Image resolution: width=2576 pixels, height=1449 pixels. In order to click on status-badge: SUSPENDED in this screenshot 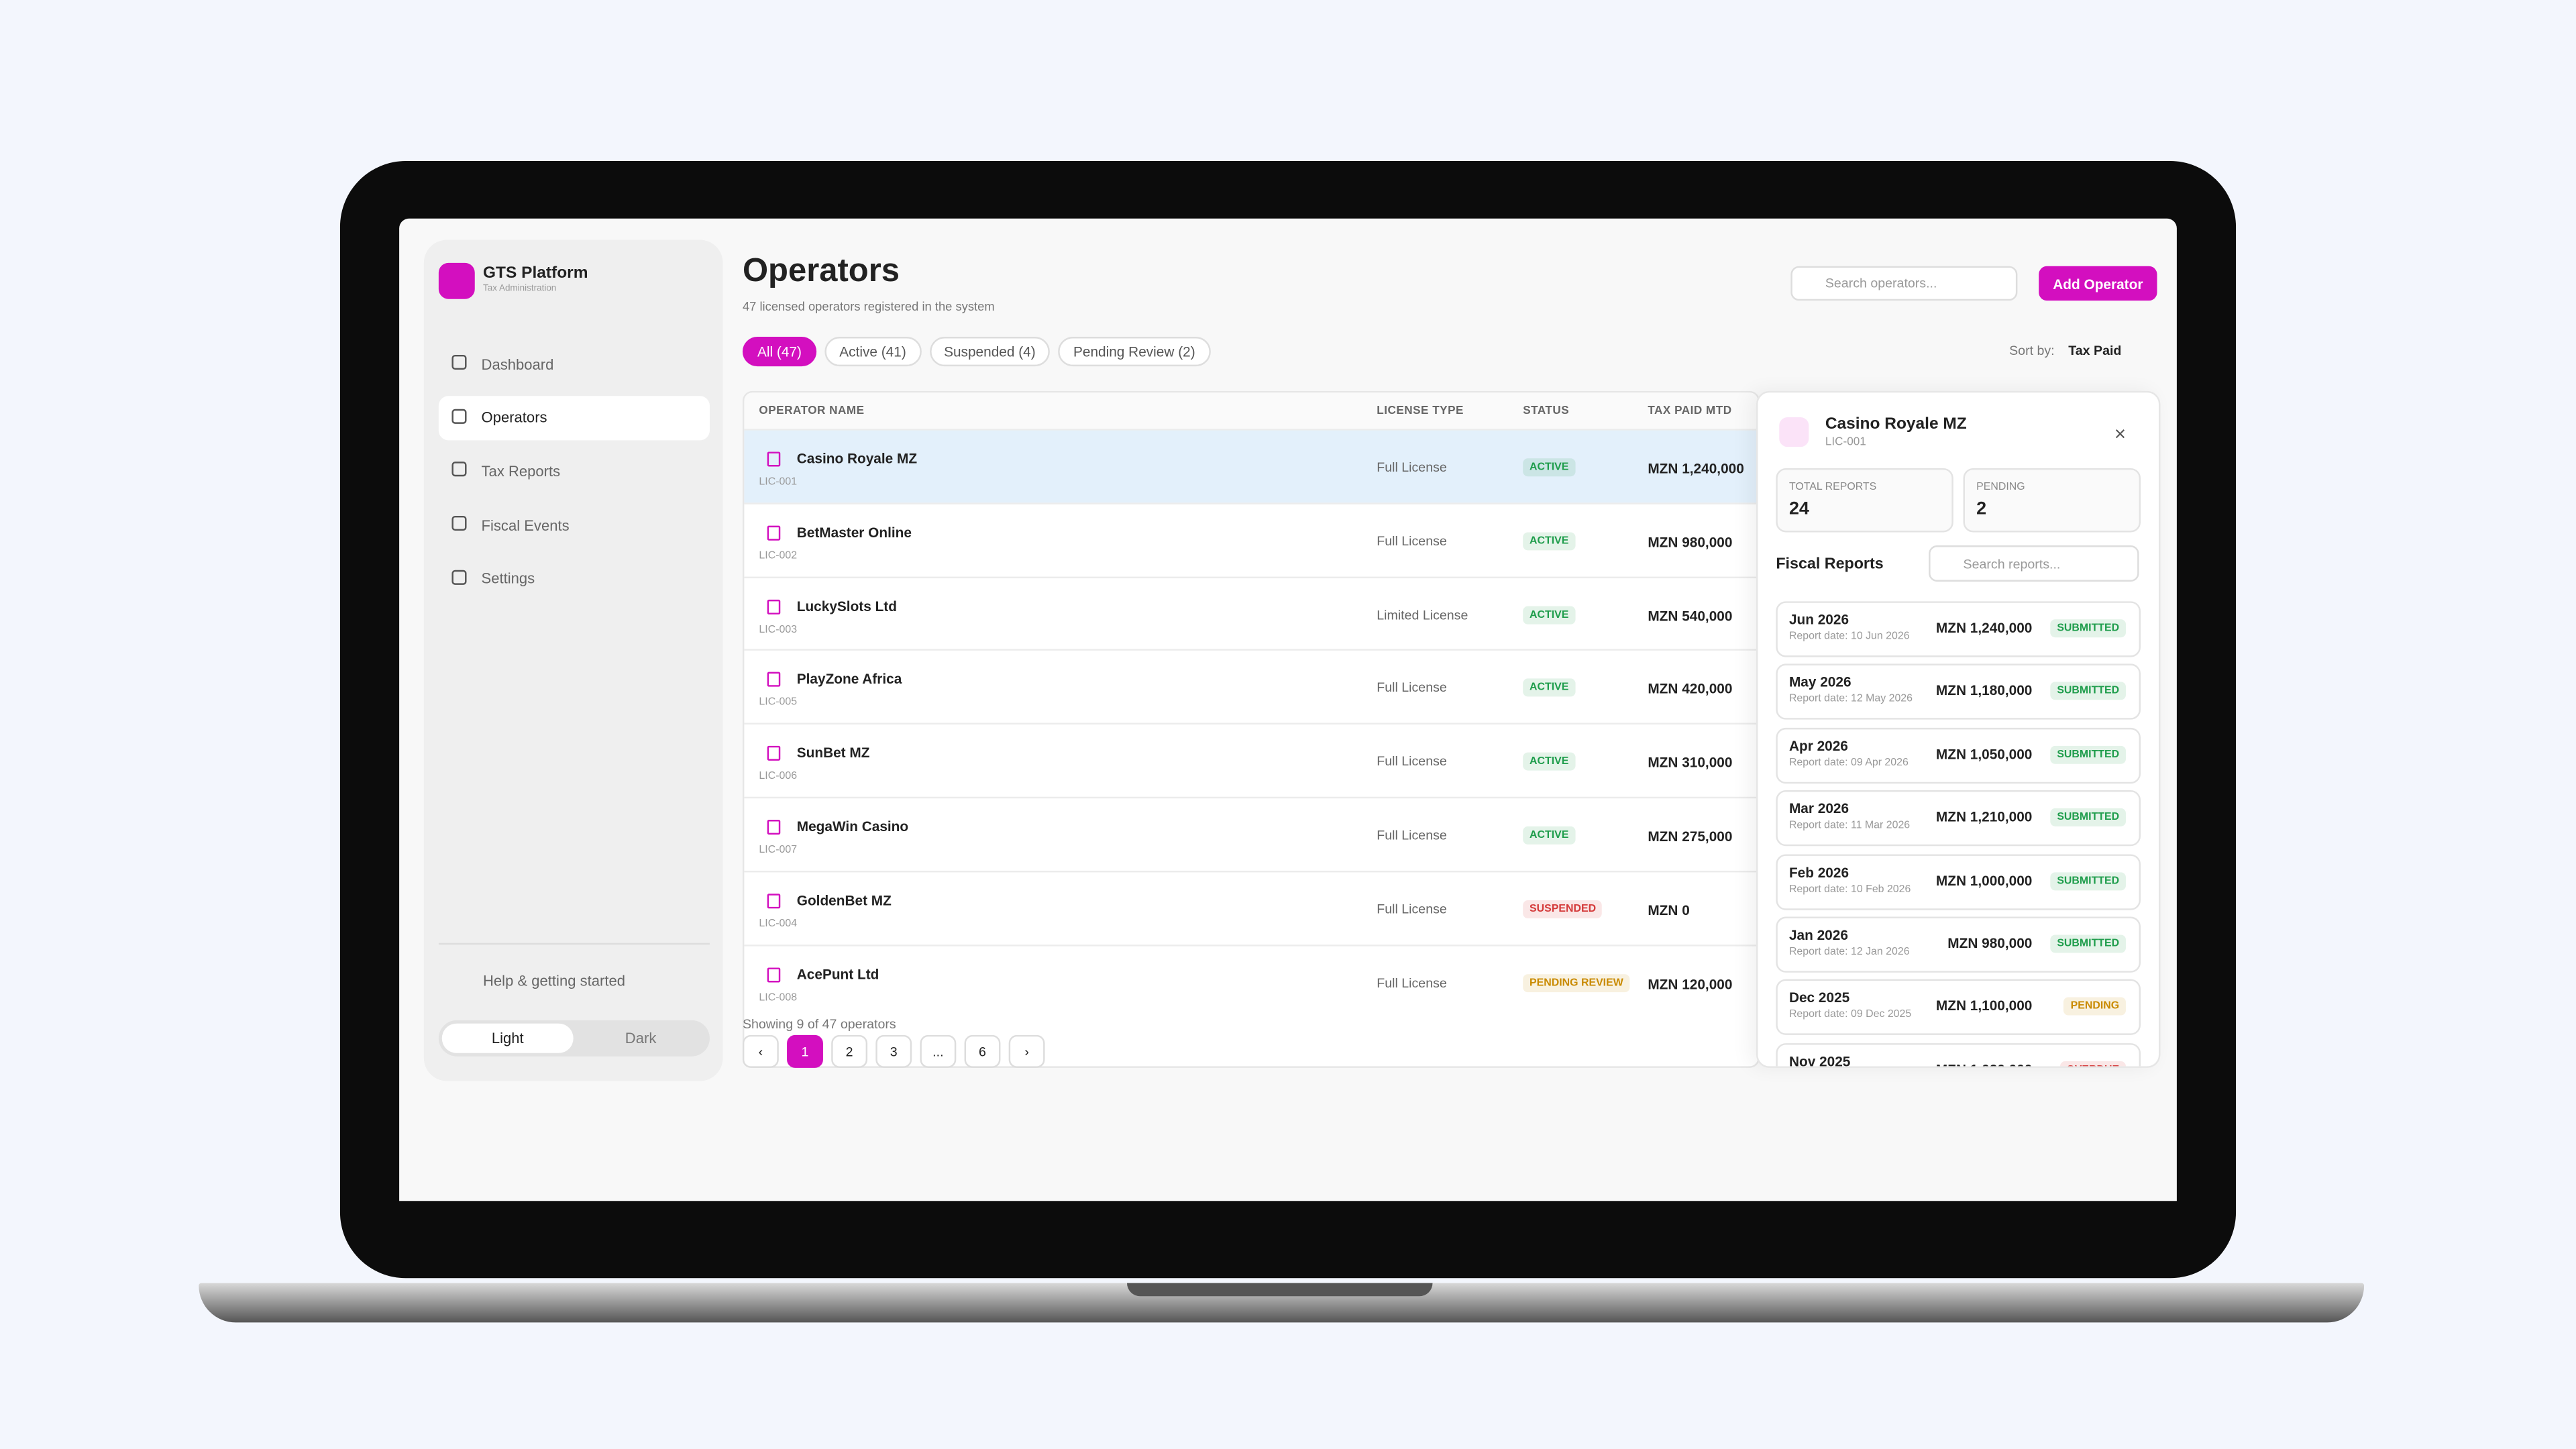, I will do `click(1563, 909)`.